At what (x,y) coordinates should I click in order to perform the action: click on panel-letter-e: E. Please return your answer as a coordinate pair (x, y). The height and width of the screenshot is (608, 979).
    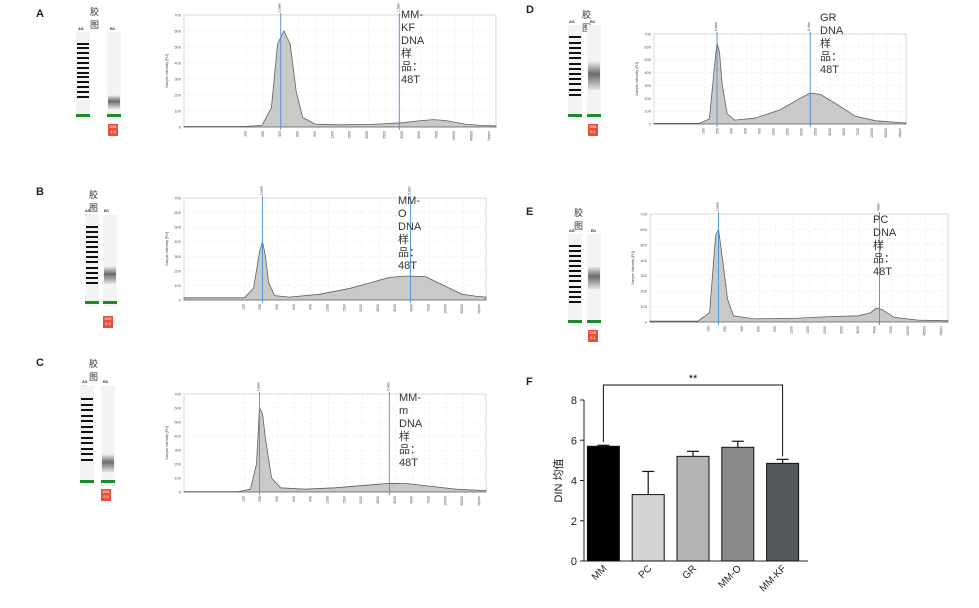
    Looking at the image, I should click on (530, 212).